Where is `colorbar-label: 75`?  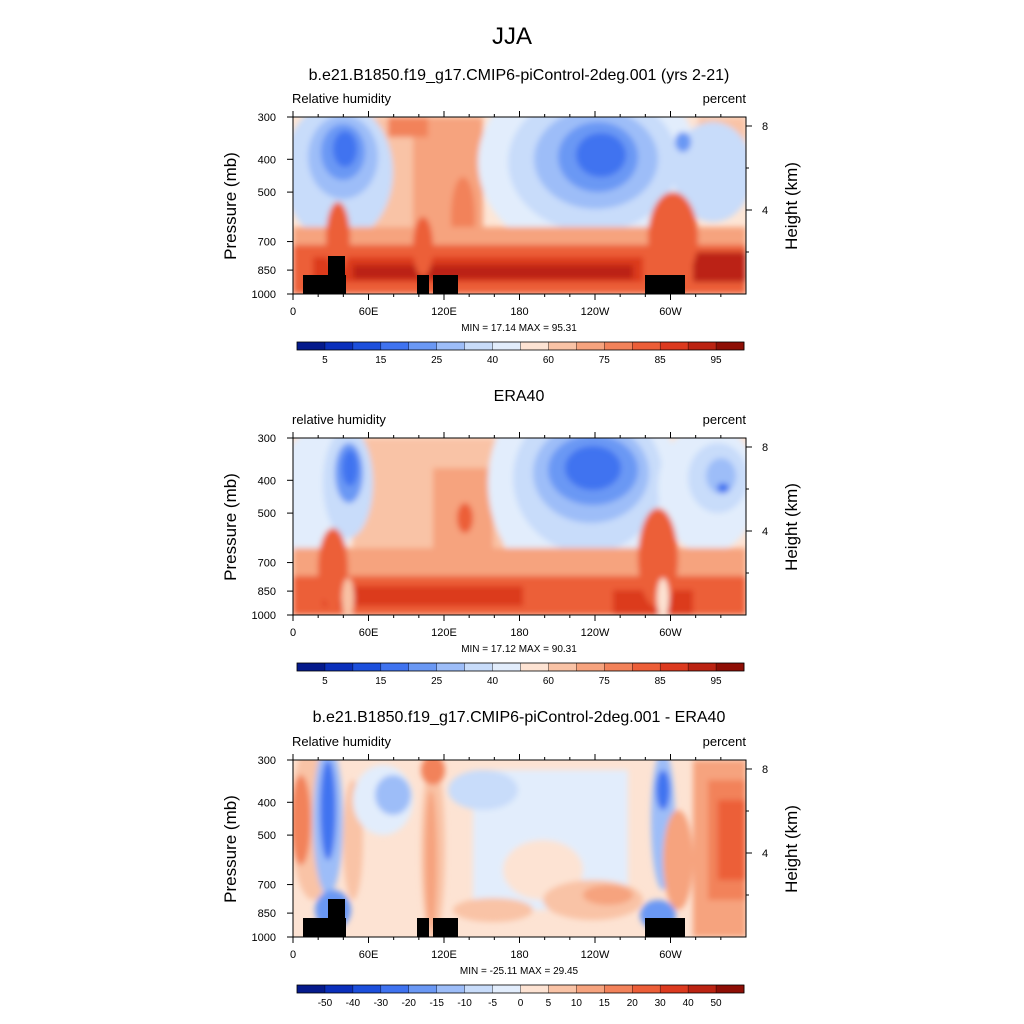
colorbar-label: 75 is located at coordinates (605, 681).